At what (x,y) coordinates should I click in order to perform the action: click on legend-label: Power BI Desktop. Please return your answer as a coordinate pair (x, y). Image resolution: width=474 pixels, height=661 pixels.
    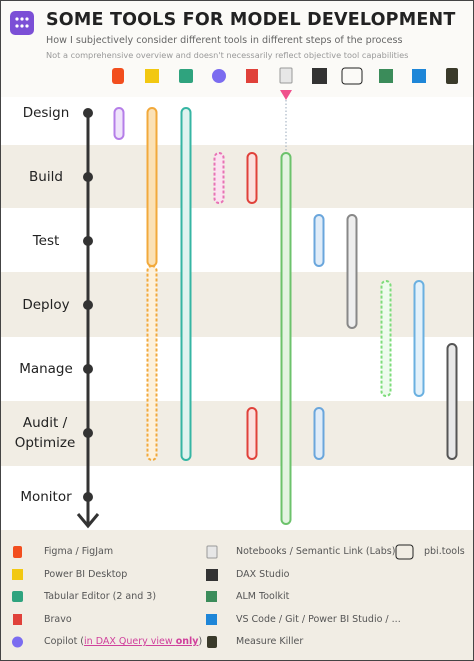
    Looking at the image, I should click on (86, 574).